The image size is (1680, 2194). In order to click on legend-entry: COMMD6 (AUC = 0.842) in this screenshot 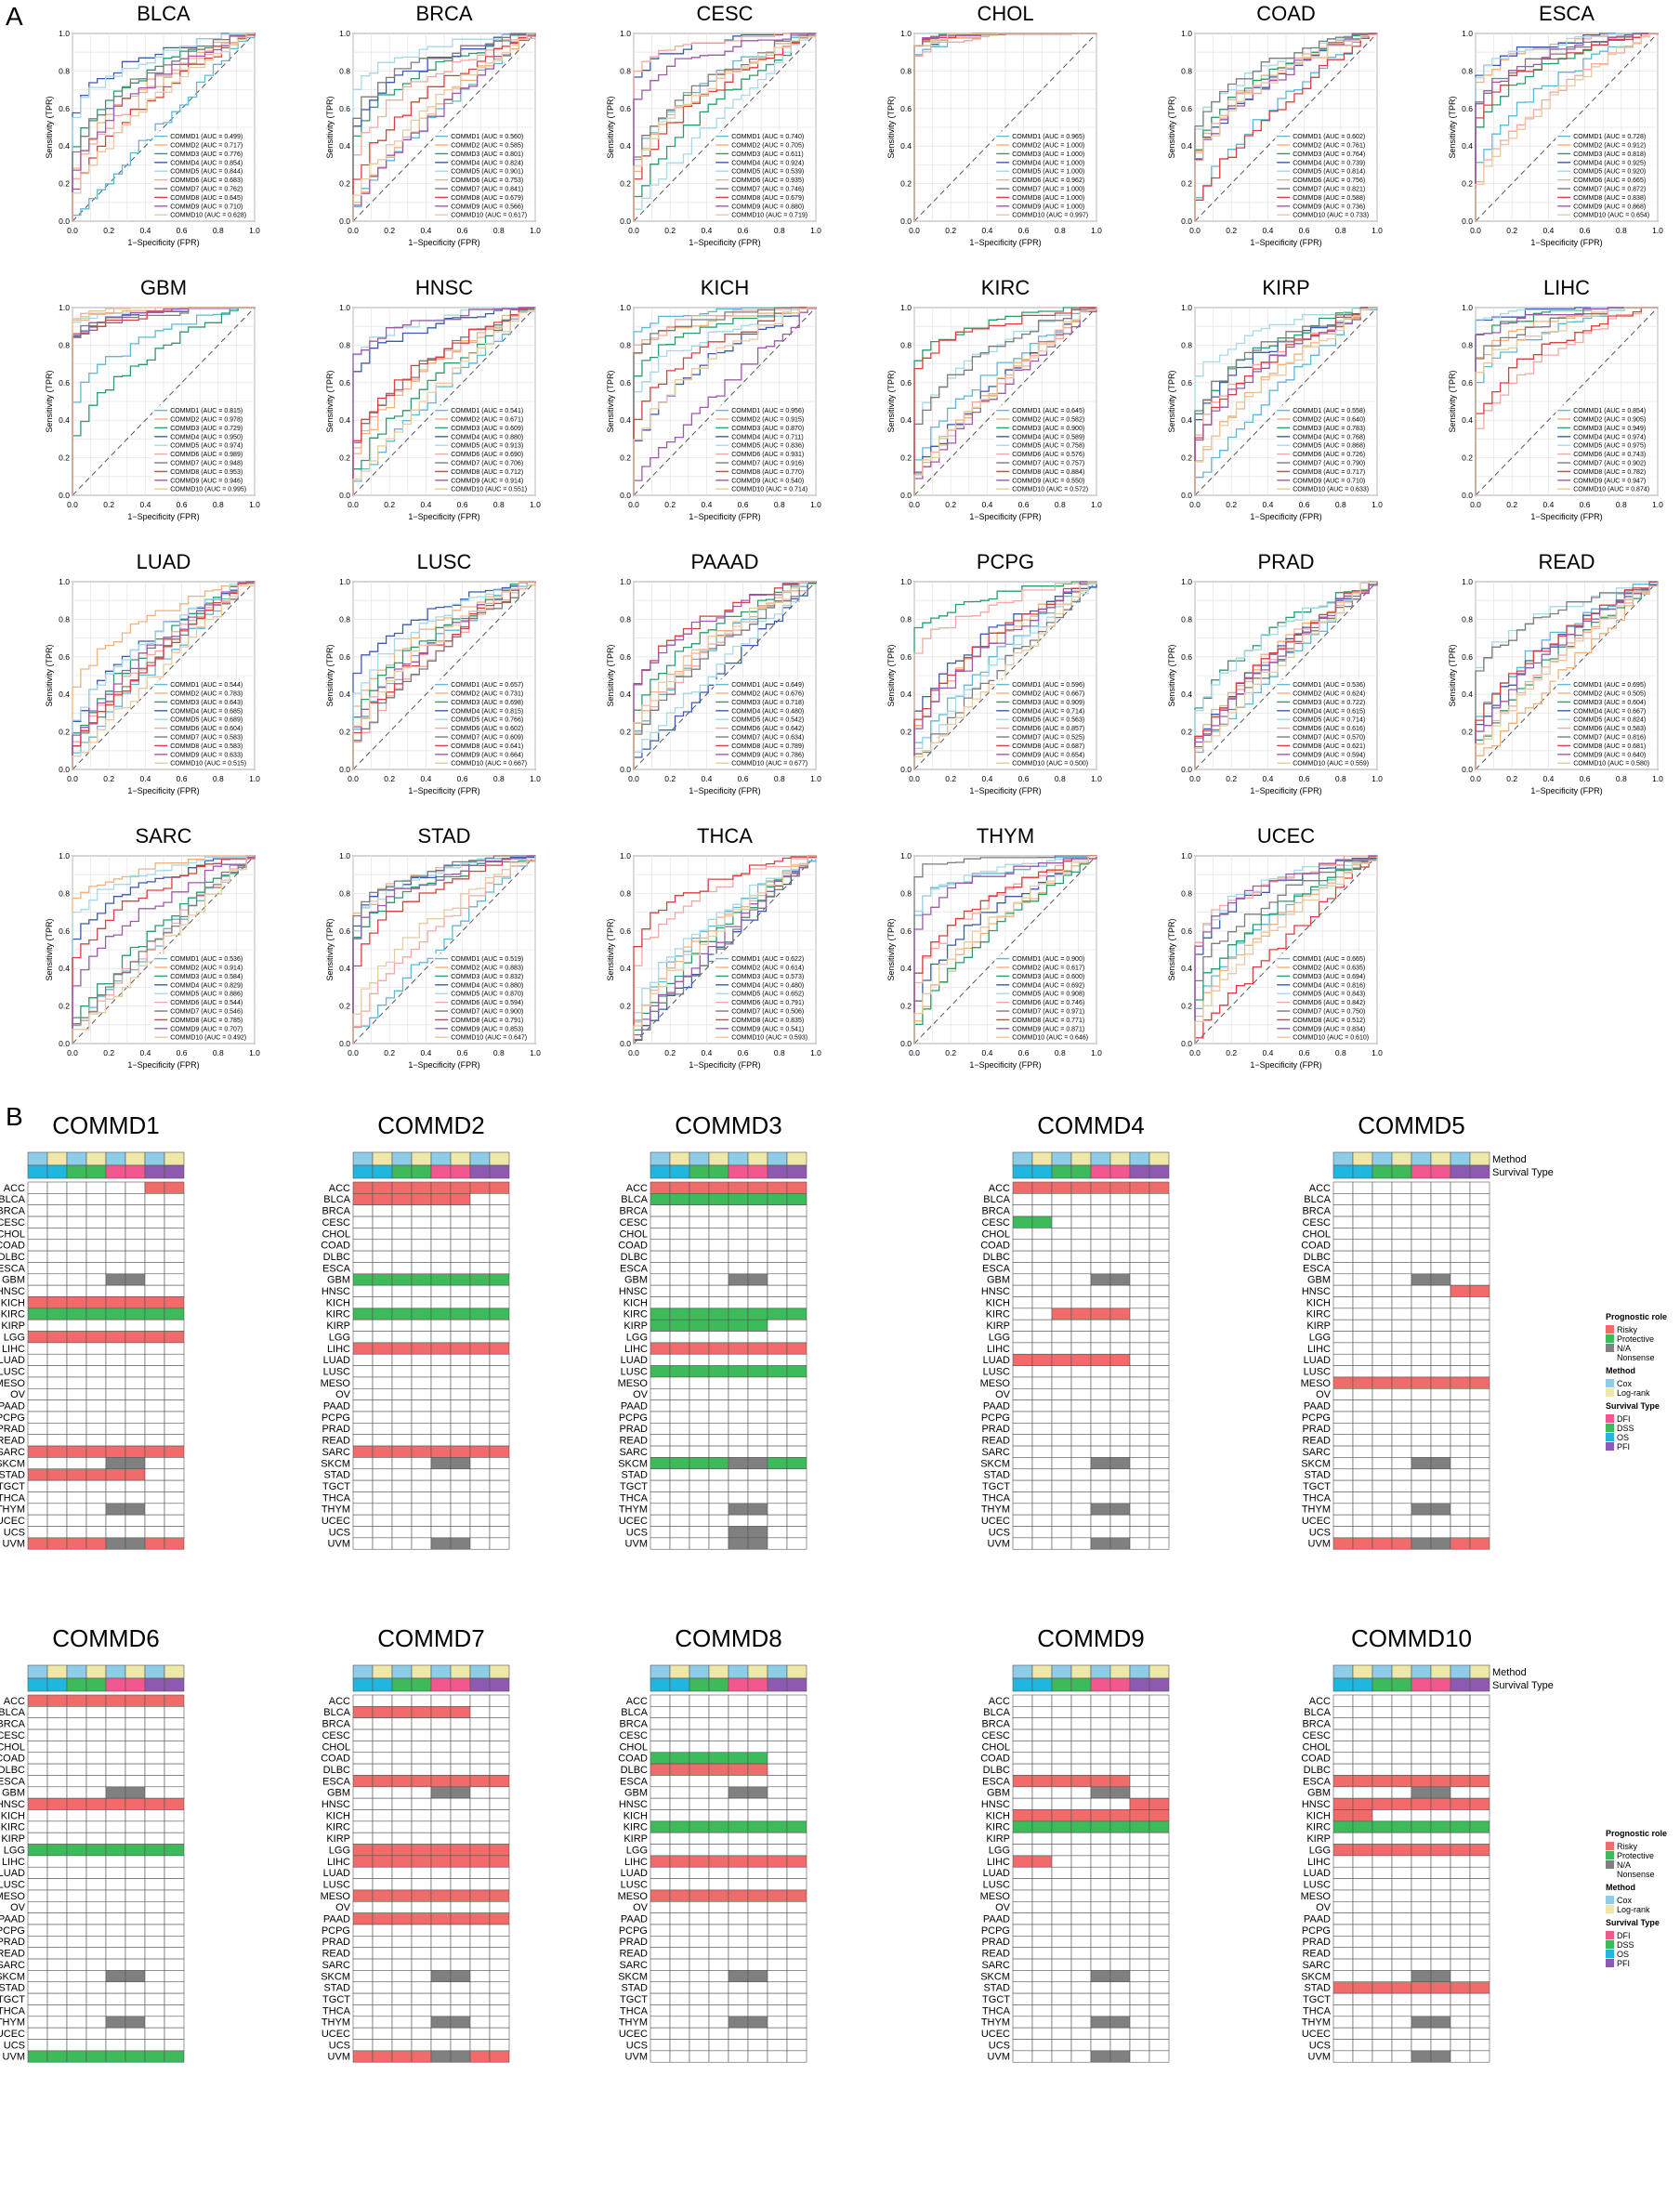, I will do `click(1329, 1003)`.